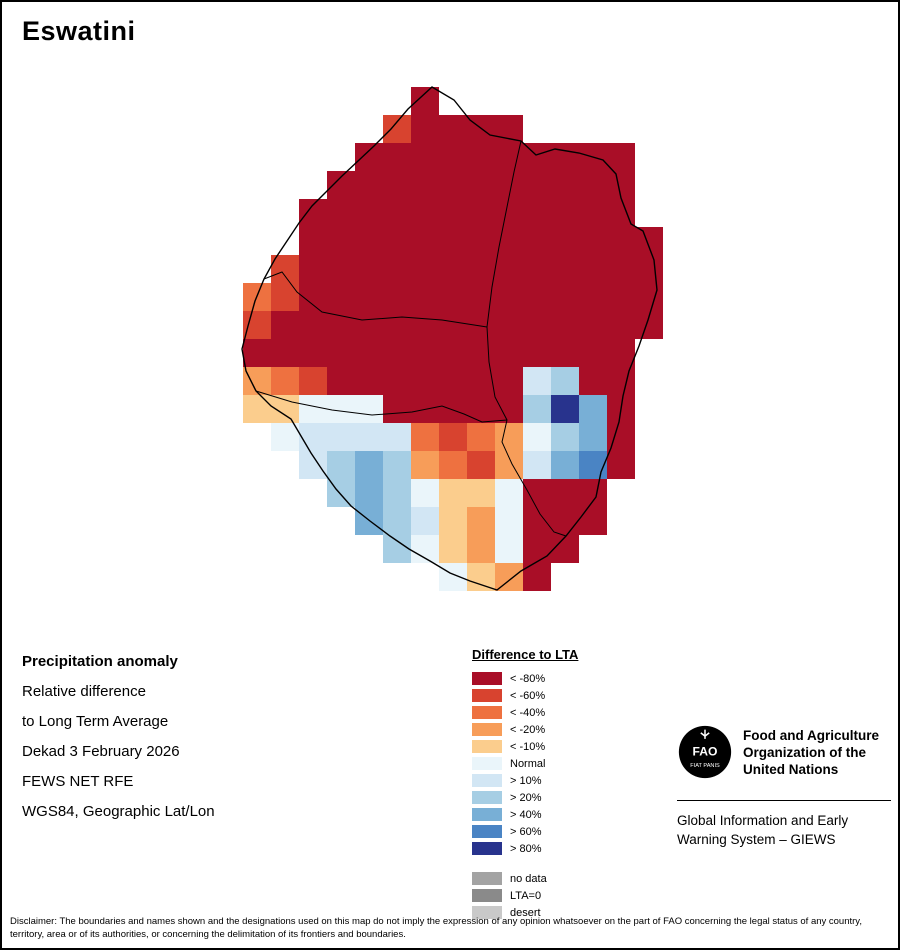 The image size is (900, 950). I want to click on legend-item: > 40%, so click(577, 814).